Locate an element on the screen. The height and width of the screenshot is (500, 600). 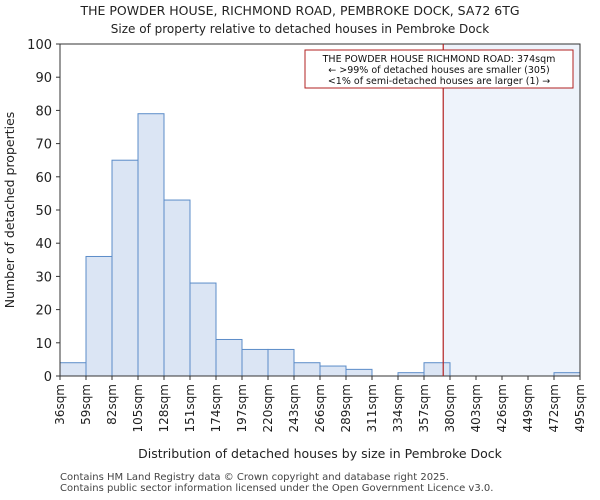
x-tick-label-151sqm: 151sqm is located at coordinates (190, 408).